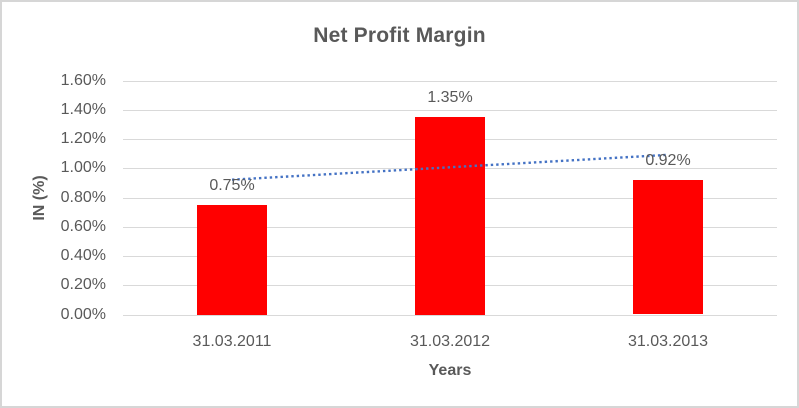 The height and width of the screenshot is (408, 799). I want to click on bar-31.03.2012, so click(450, 216).